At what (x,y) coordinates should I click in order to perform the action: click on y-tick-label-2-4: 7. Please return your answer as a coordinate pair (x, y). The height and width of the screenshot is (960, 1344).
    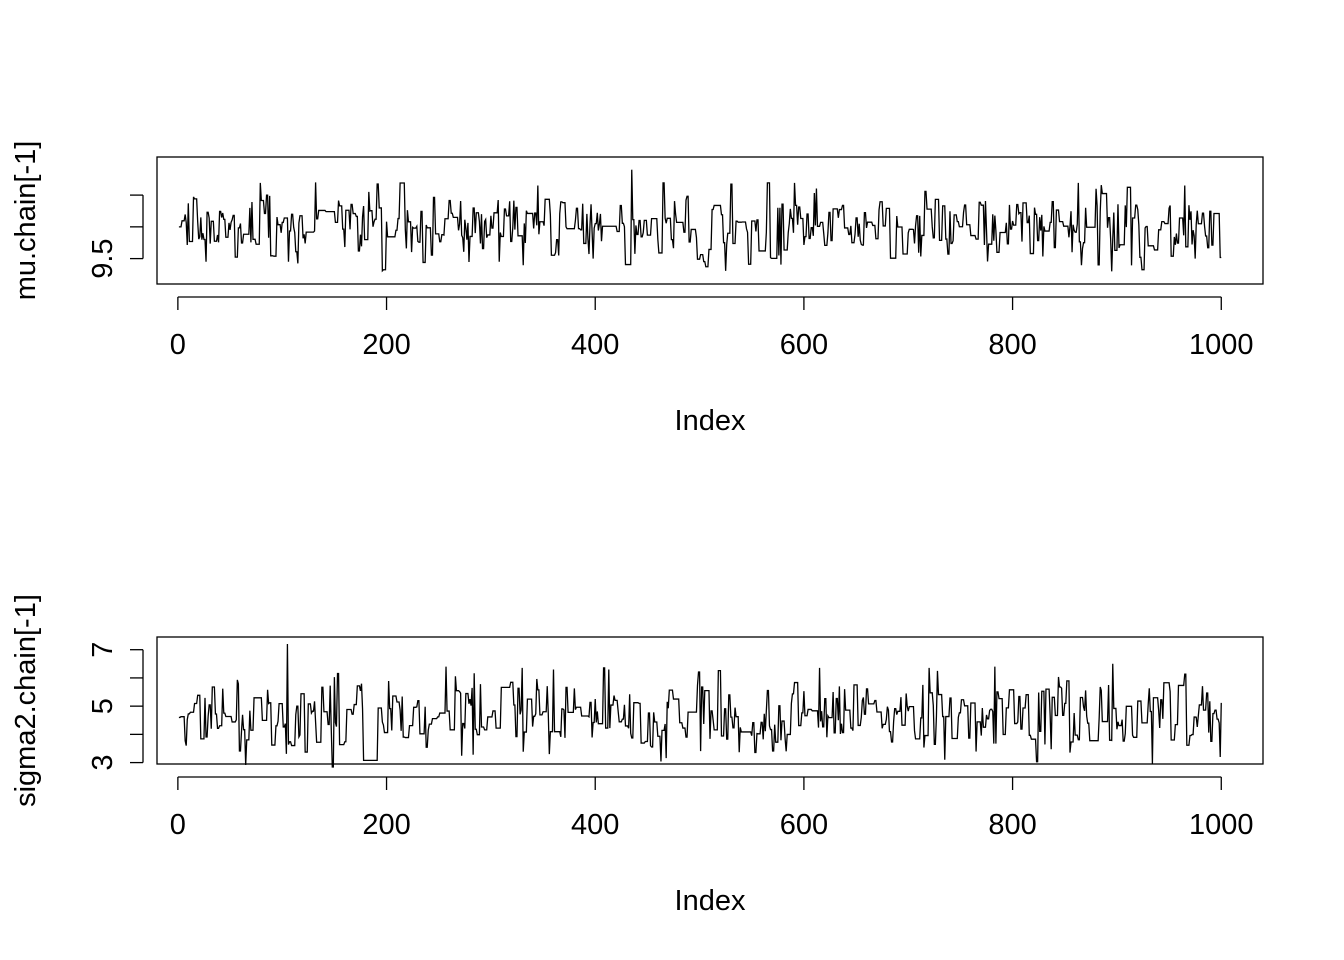
    Looking at the image, I should click on (103, 650).